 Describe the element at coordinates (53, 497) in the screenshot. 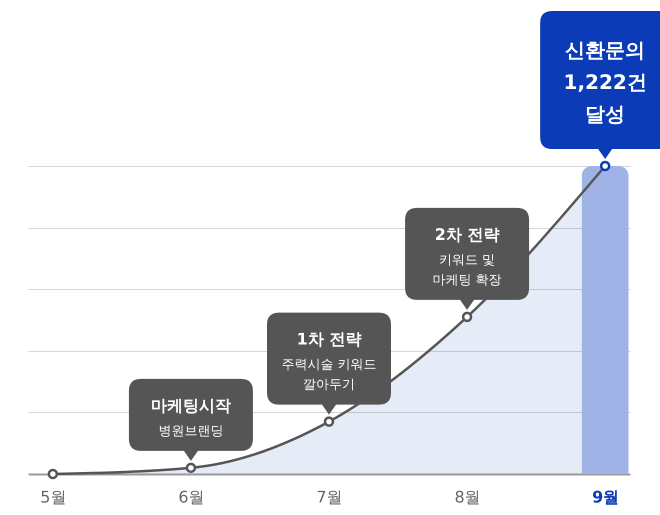

I see `x-tick-label: 5월` at that location.